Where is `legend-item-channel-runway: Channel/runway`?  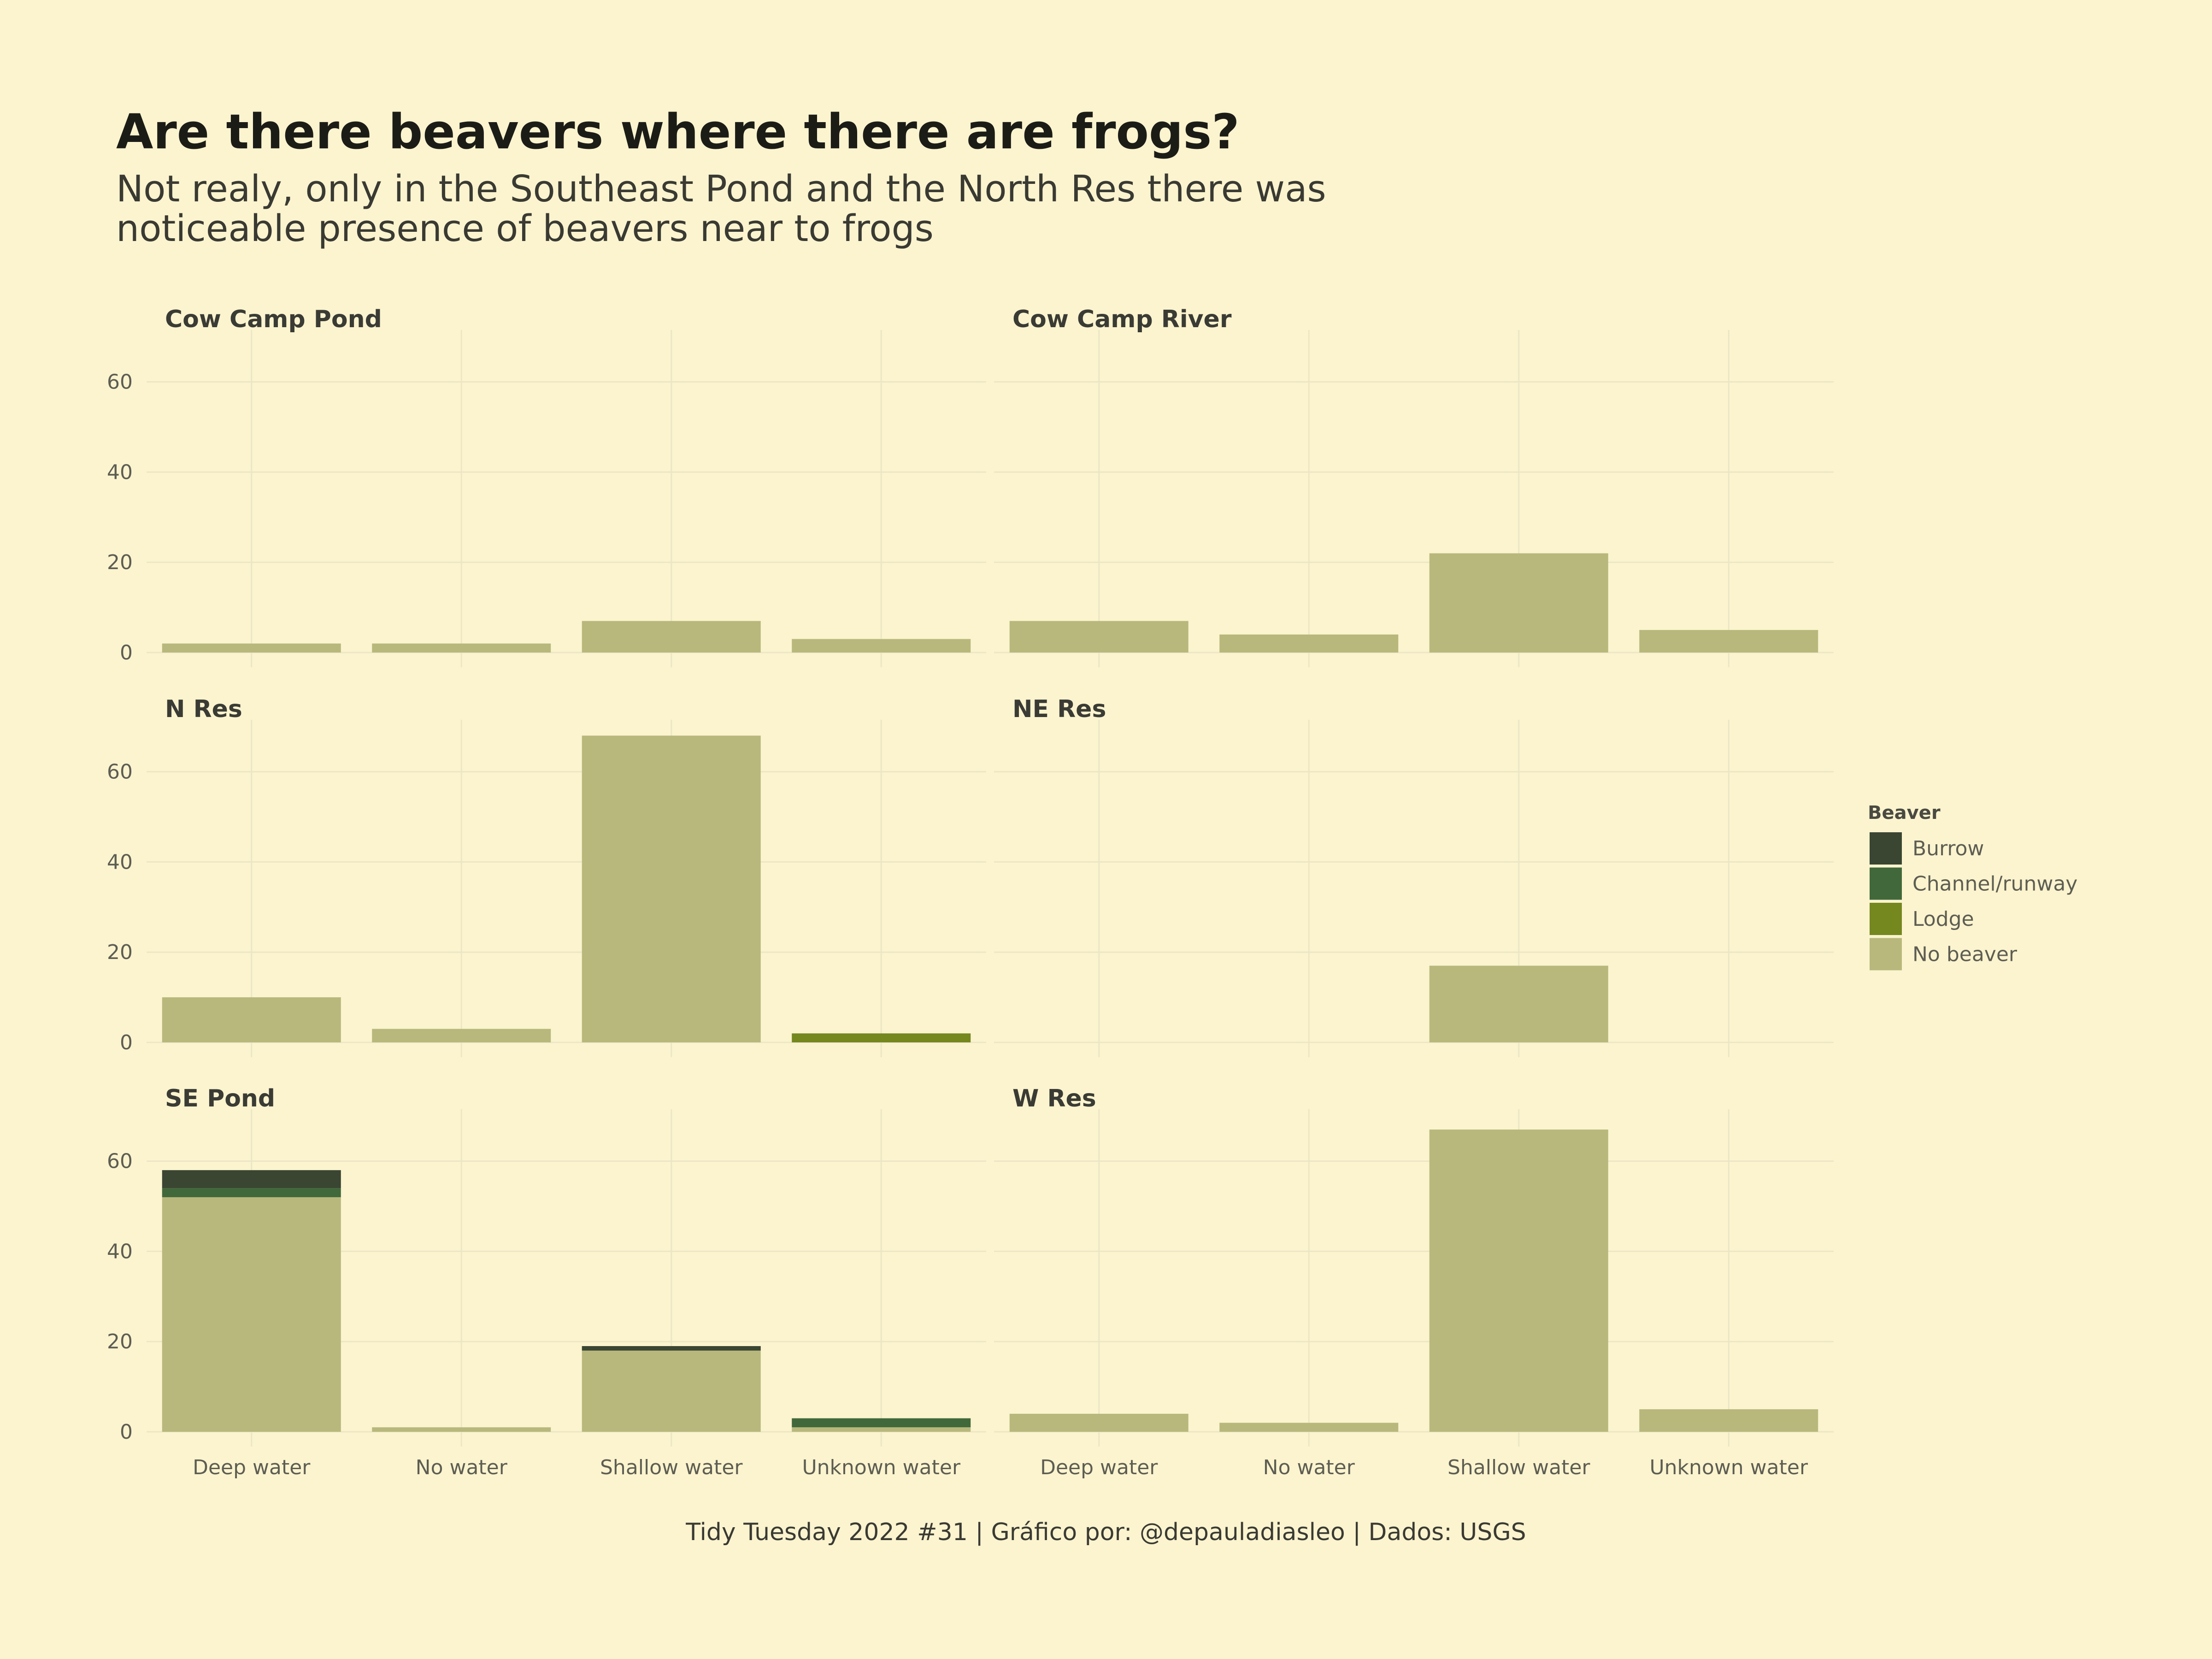 legend-item-channel-runway: Channel/runway is located at coordinates (1973, 883).